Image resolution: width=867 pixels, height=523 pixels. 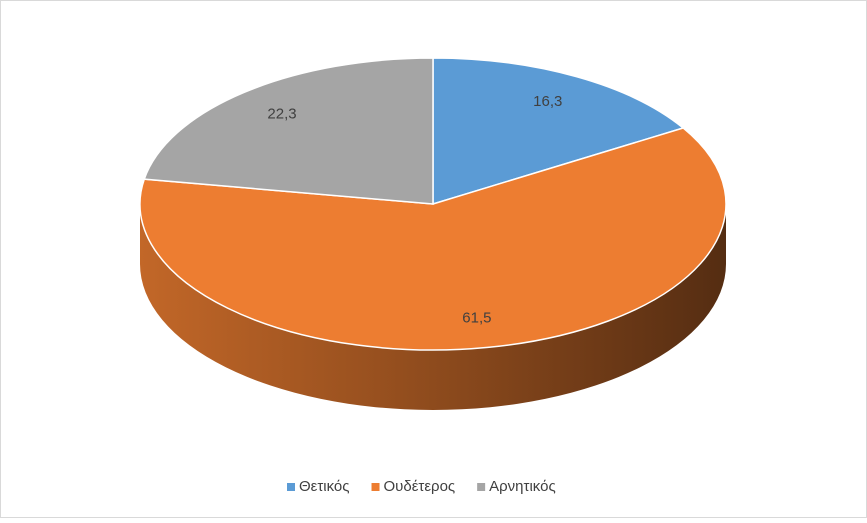 I want to click on data-label: 16,3, so click(x=547, y=101).